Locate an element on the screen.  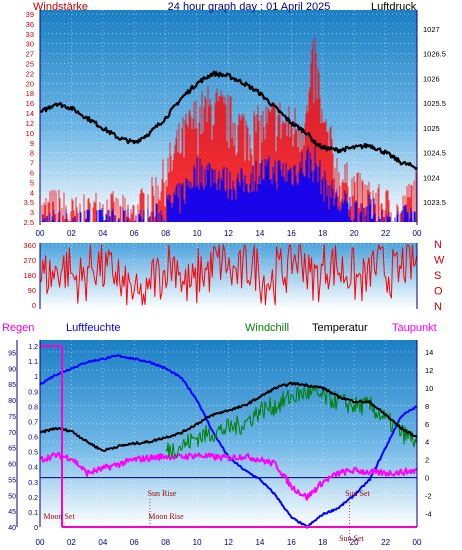
rain-tick-label: 0.6 is located at coordinates (33, 438).